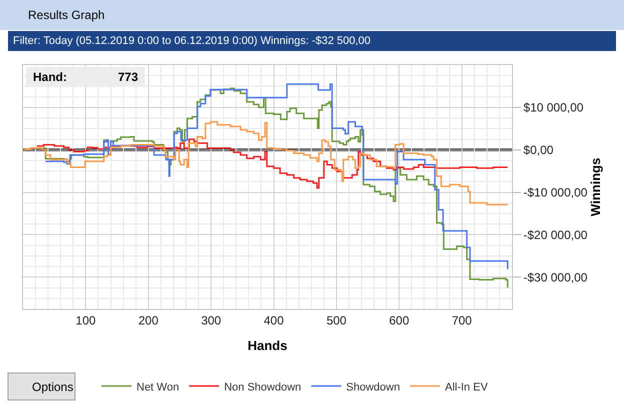  Describe the element at coordinates (538, 150) in the screenshot. I see `y-tick-label: $0,00` at that location.